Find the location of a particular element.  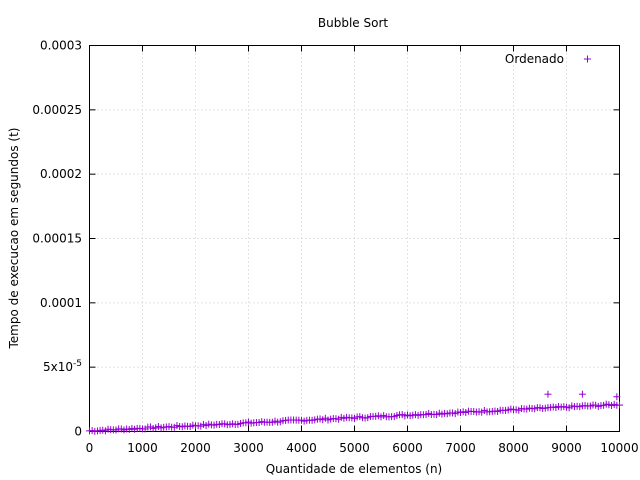

y-tick-label: 0.0002 is located at coordinates (61, 174).